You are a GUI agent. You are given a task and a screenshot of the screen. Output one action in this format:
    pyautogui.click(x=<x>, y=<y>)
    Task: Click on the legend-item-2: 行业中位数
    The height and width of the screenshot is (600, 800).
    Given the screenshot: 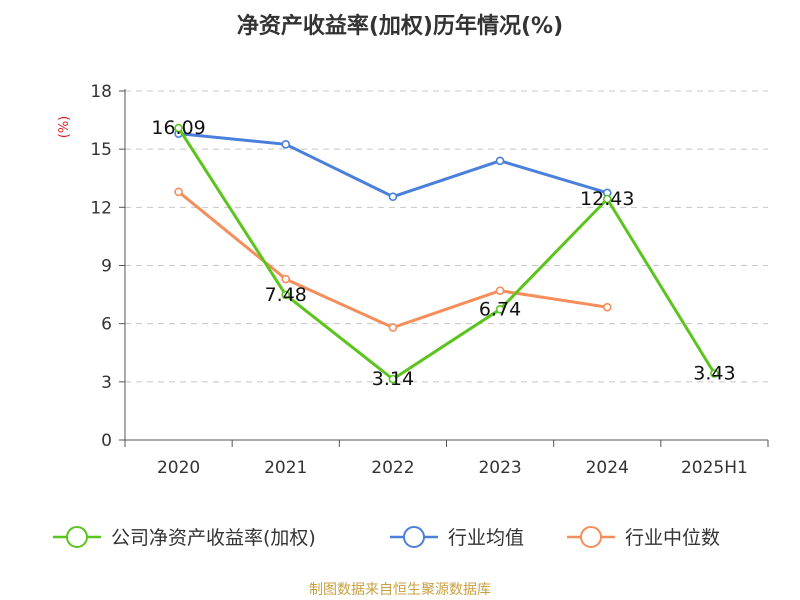 What is the action you would take?
    pyautogui.click(x=643, y=537)
    